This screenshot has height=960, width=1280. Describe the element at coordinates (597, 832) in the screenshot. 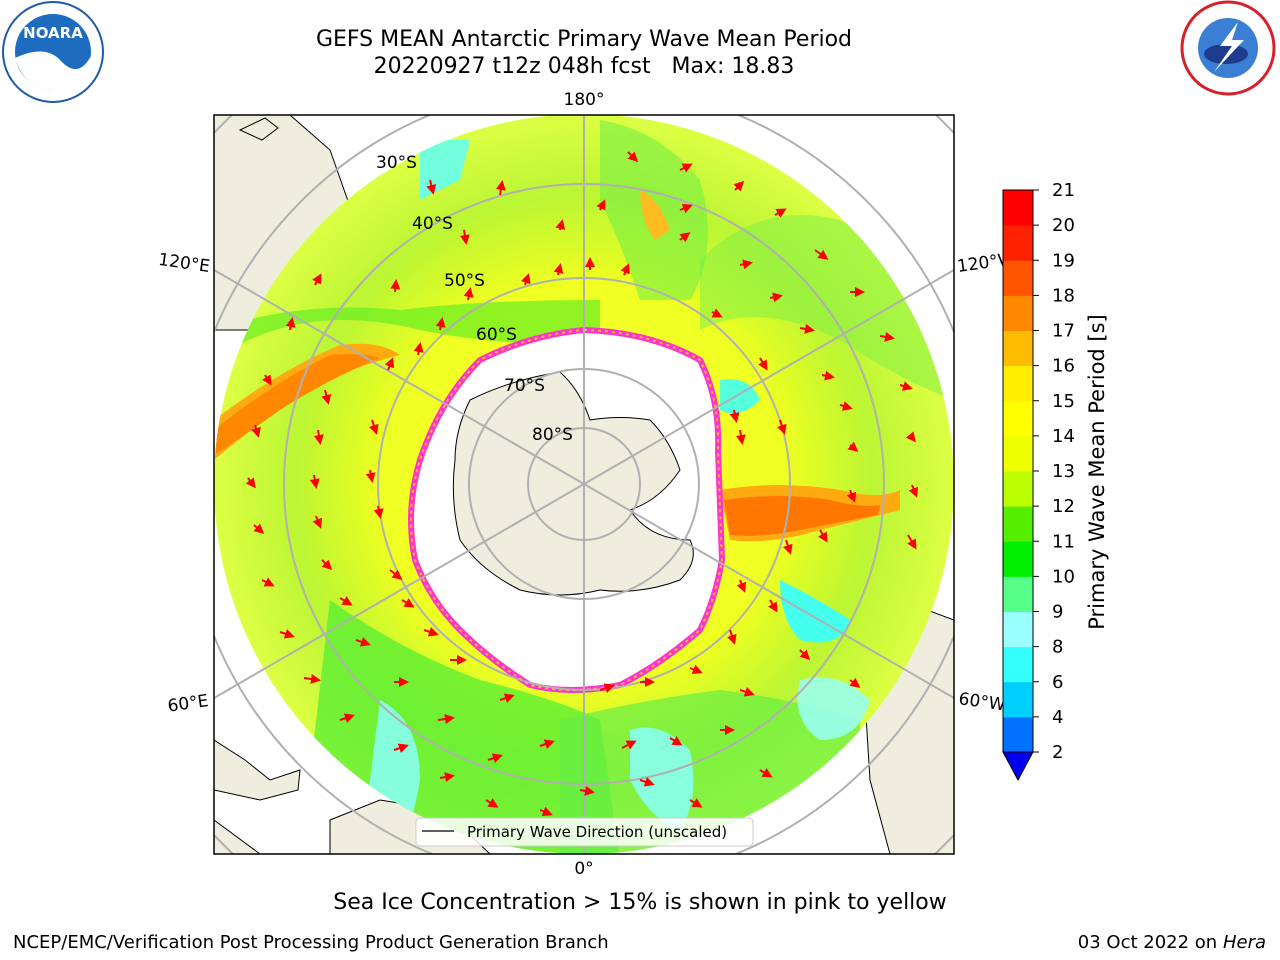

I see `legend-label: Primary Wave Direction (unscaled)` at that location.